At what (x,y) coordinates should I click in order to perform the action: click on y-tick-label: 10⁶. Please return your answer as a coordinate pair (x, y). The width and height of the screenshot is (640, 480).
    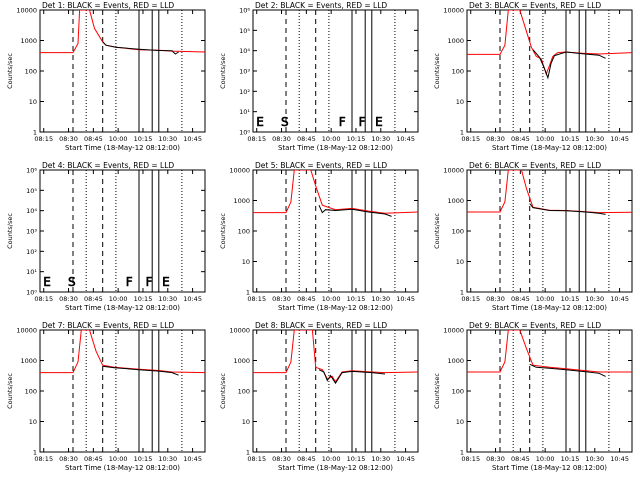
    Looking at the image, I should click on (244, 11).